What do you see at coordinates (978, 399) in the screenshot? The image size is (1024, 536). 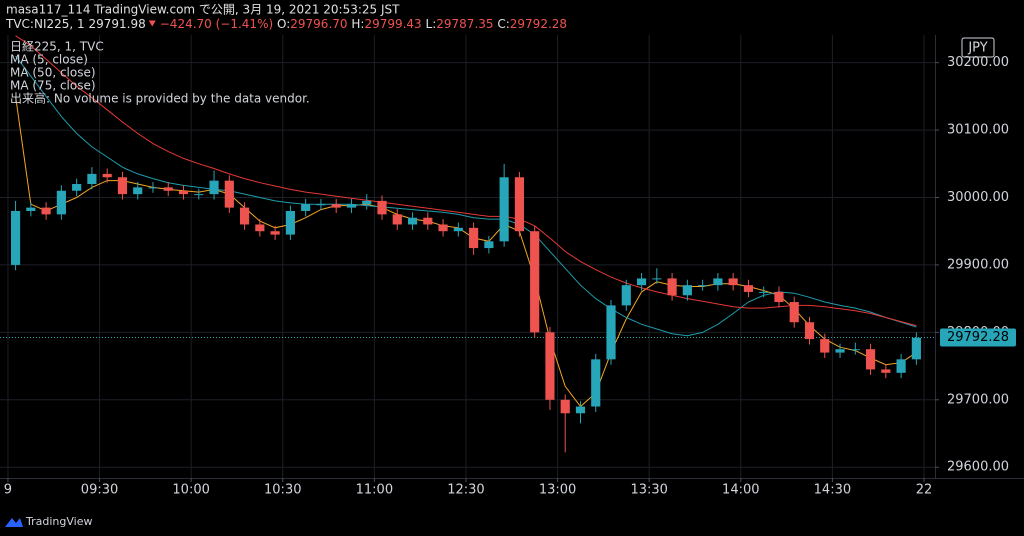 I see `y-tick-label: 29700.00` at bounding box center [978, 399].